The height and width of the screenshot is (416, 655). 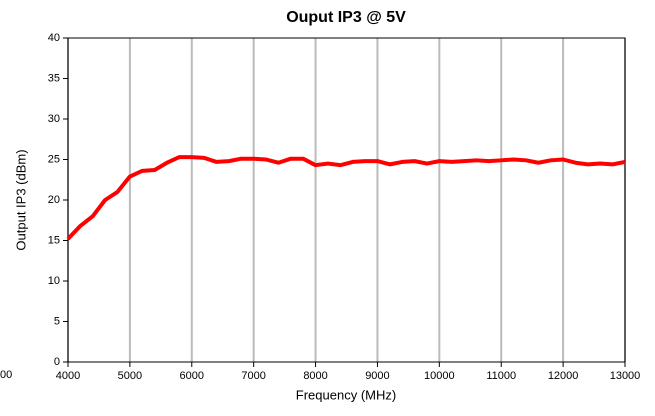 What do you see at coordinates (501, 376) in the screenshot?
I see `x-tick-label: 11000` at bounding box center [501, 376].